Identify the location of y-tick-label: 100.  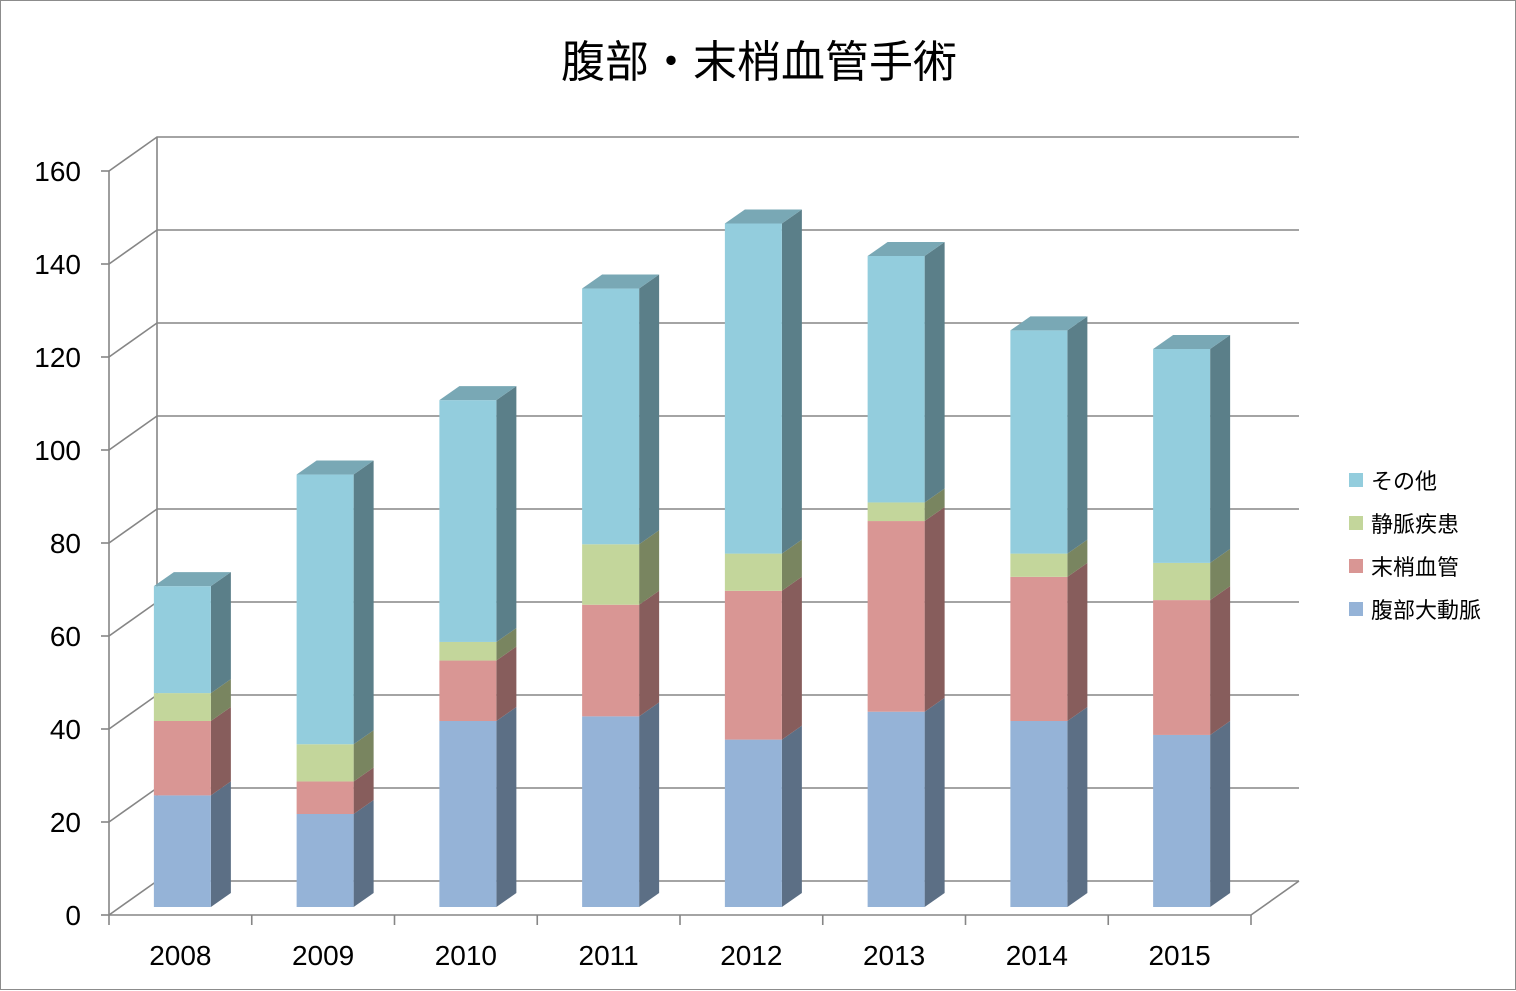
(57, 450).